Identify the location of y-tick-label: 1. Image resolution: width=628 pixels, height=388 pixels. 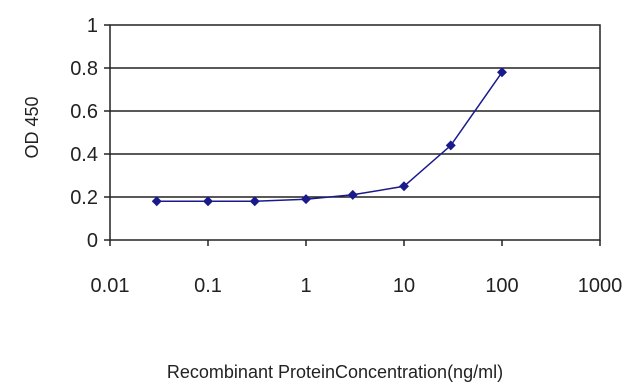
(92, 26).